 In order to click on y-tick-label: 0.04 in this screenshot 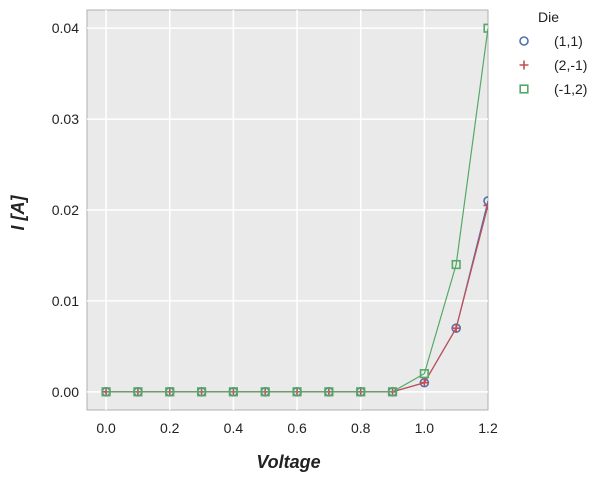, I will do `click(65, 28)`.